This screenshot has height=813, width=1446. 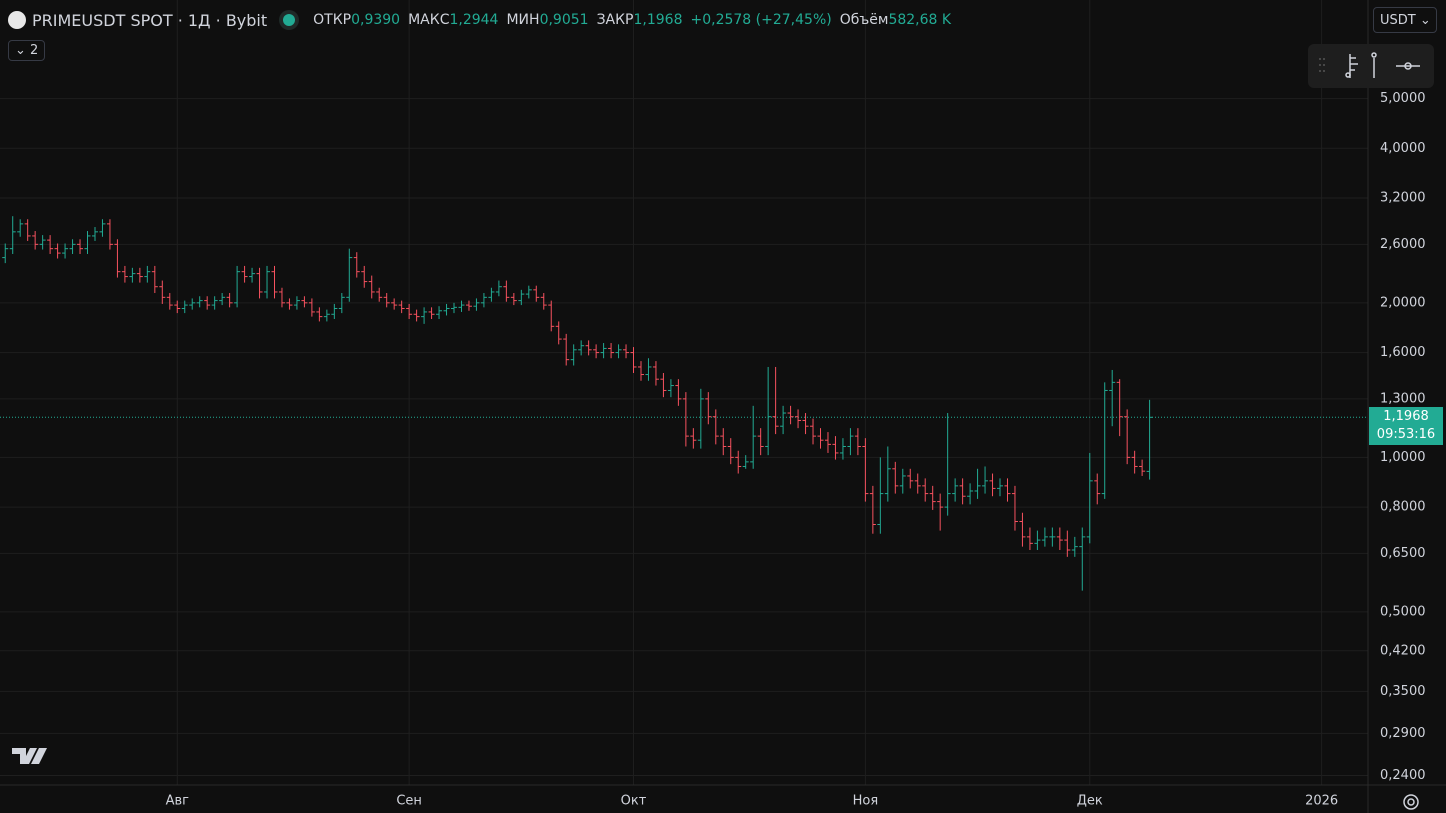 I want to click on y-tick-label: 1,6000, so click(x=1403, y=352).